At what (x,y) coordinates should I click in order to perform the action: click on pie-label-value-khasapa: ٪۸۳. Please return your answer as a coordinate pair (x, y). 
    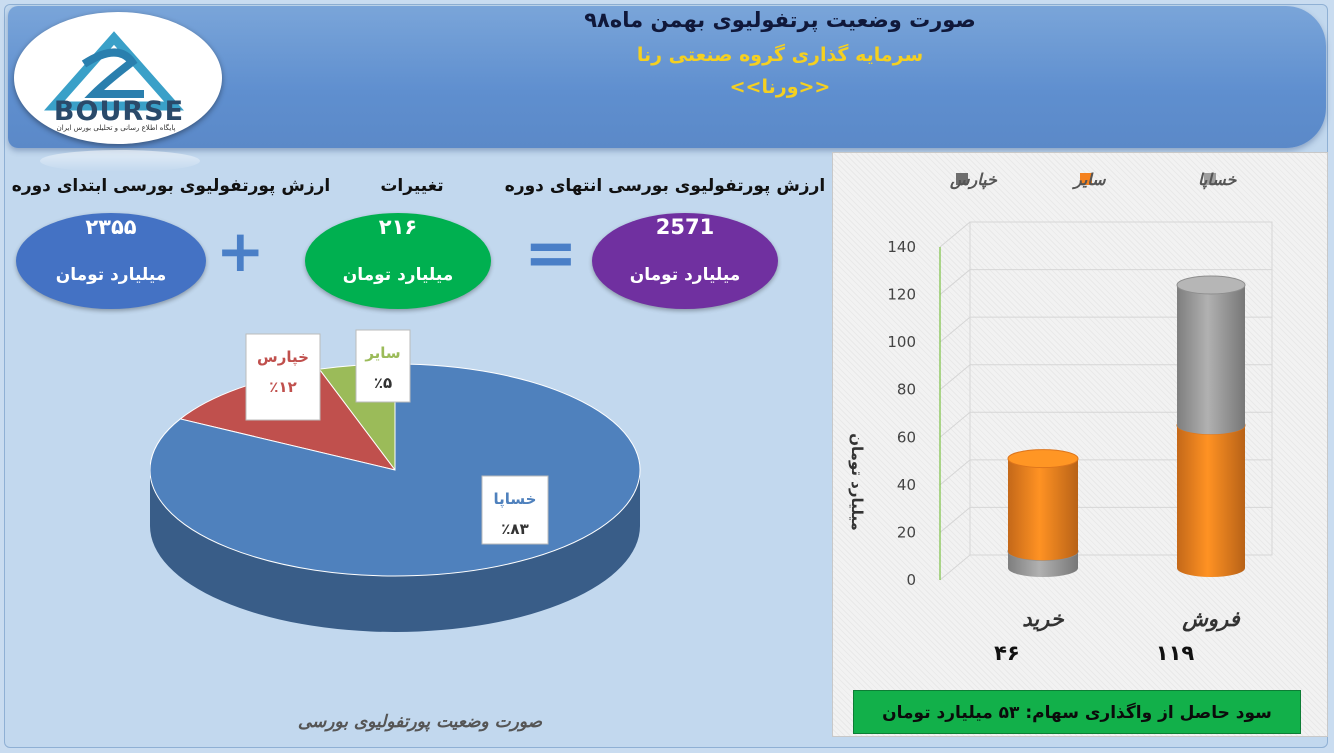
    Looking at the image, I should click on (514, 529).